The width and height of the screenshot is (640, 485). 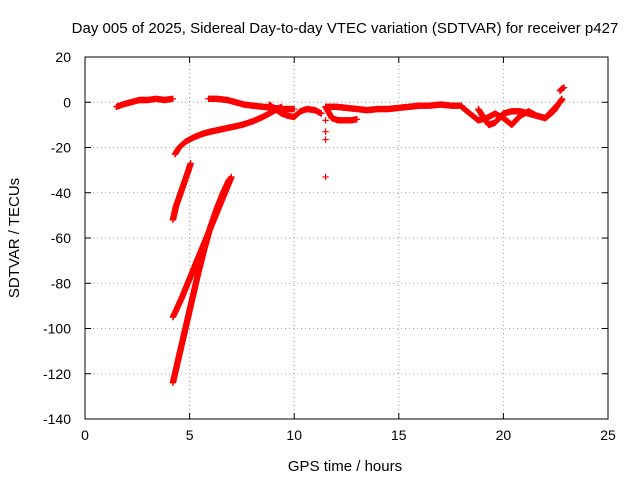 What do you see at coordinates (399, 435) in the screenshot?
I see `x-tick-label: 15` at bounding box center [399, 435].